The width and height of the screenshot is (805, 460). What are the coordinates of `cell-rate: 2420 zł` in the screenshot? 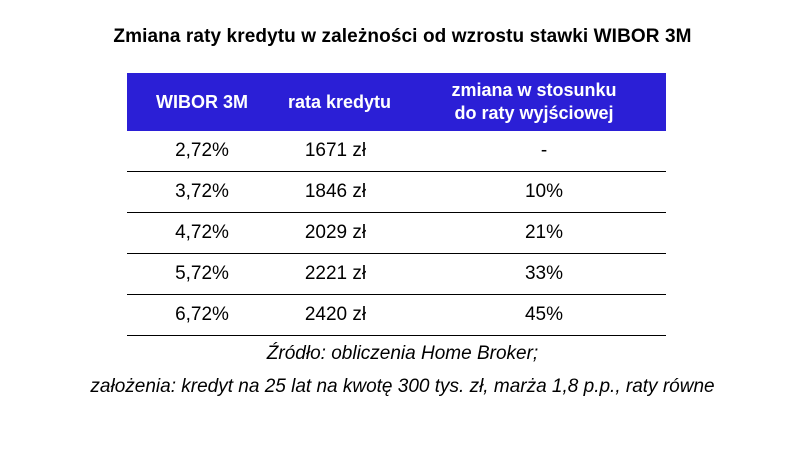 It's located at (339, 315).